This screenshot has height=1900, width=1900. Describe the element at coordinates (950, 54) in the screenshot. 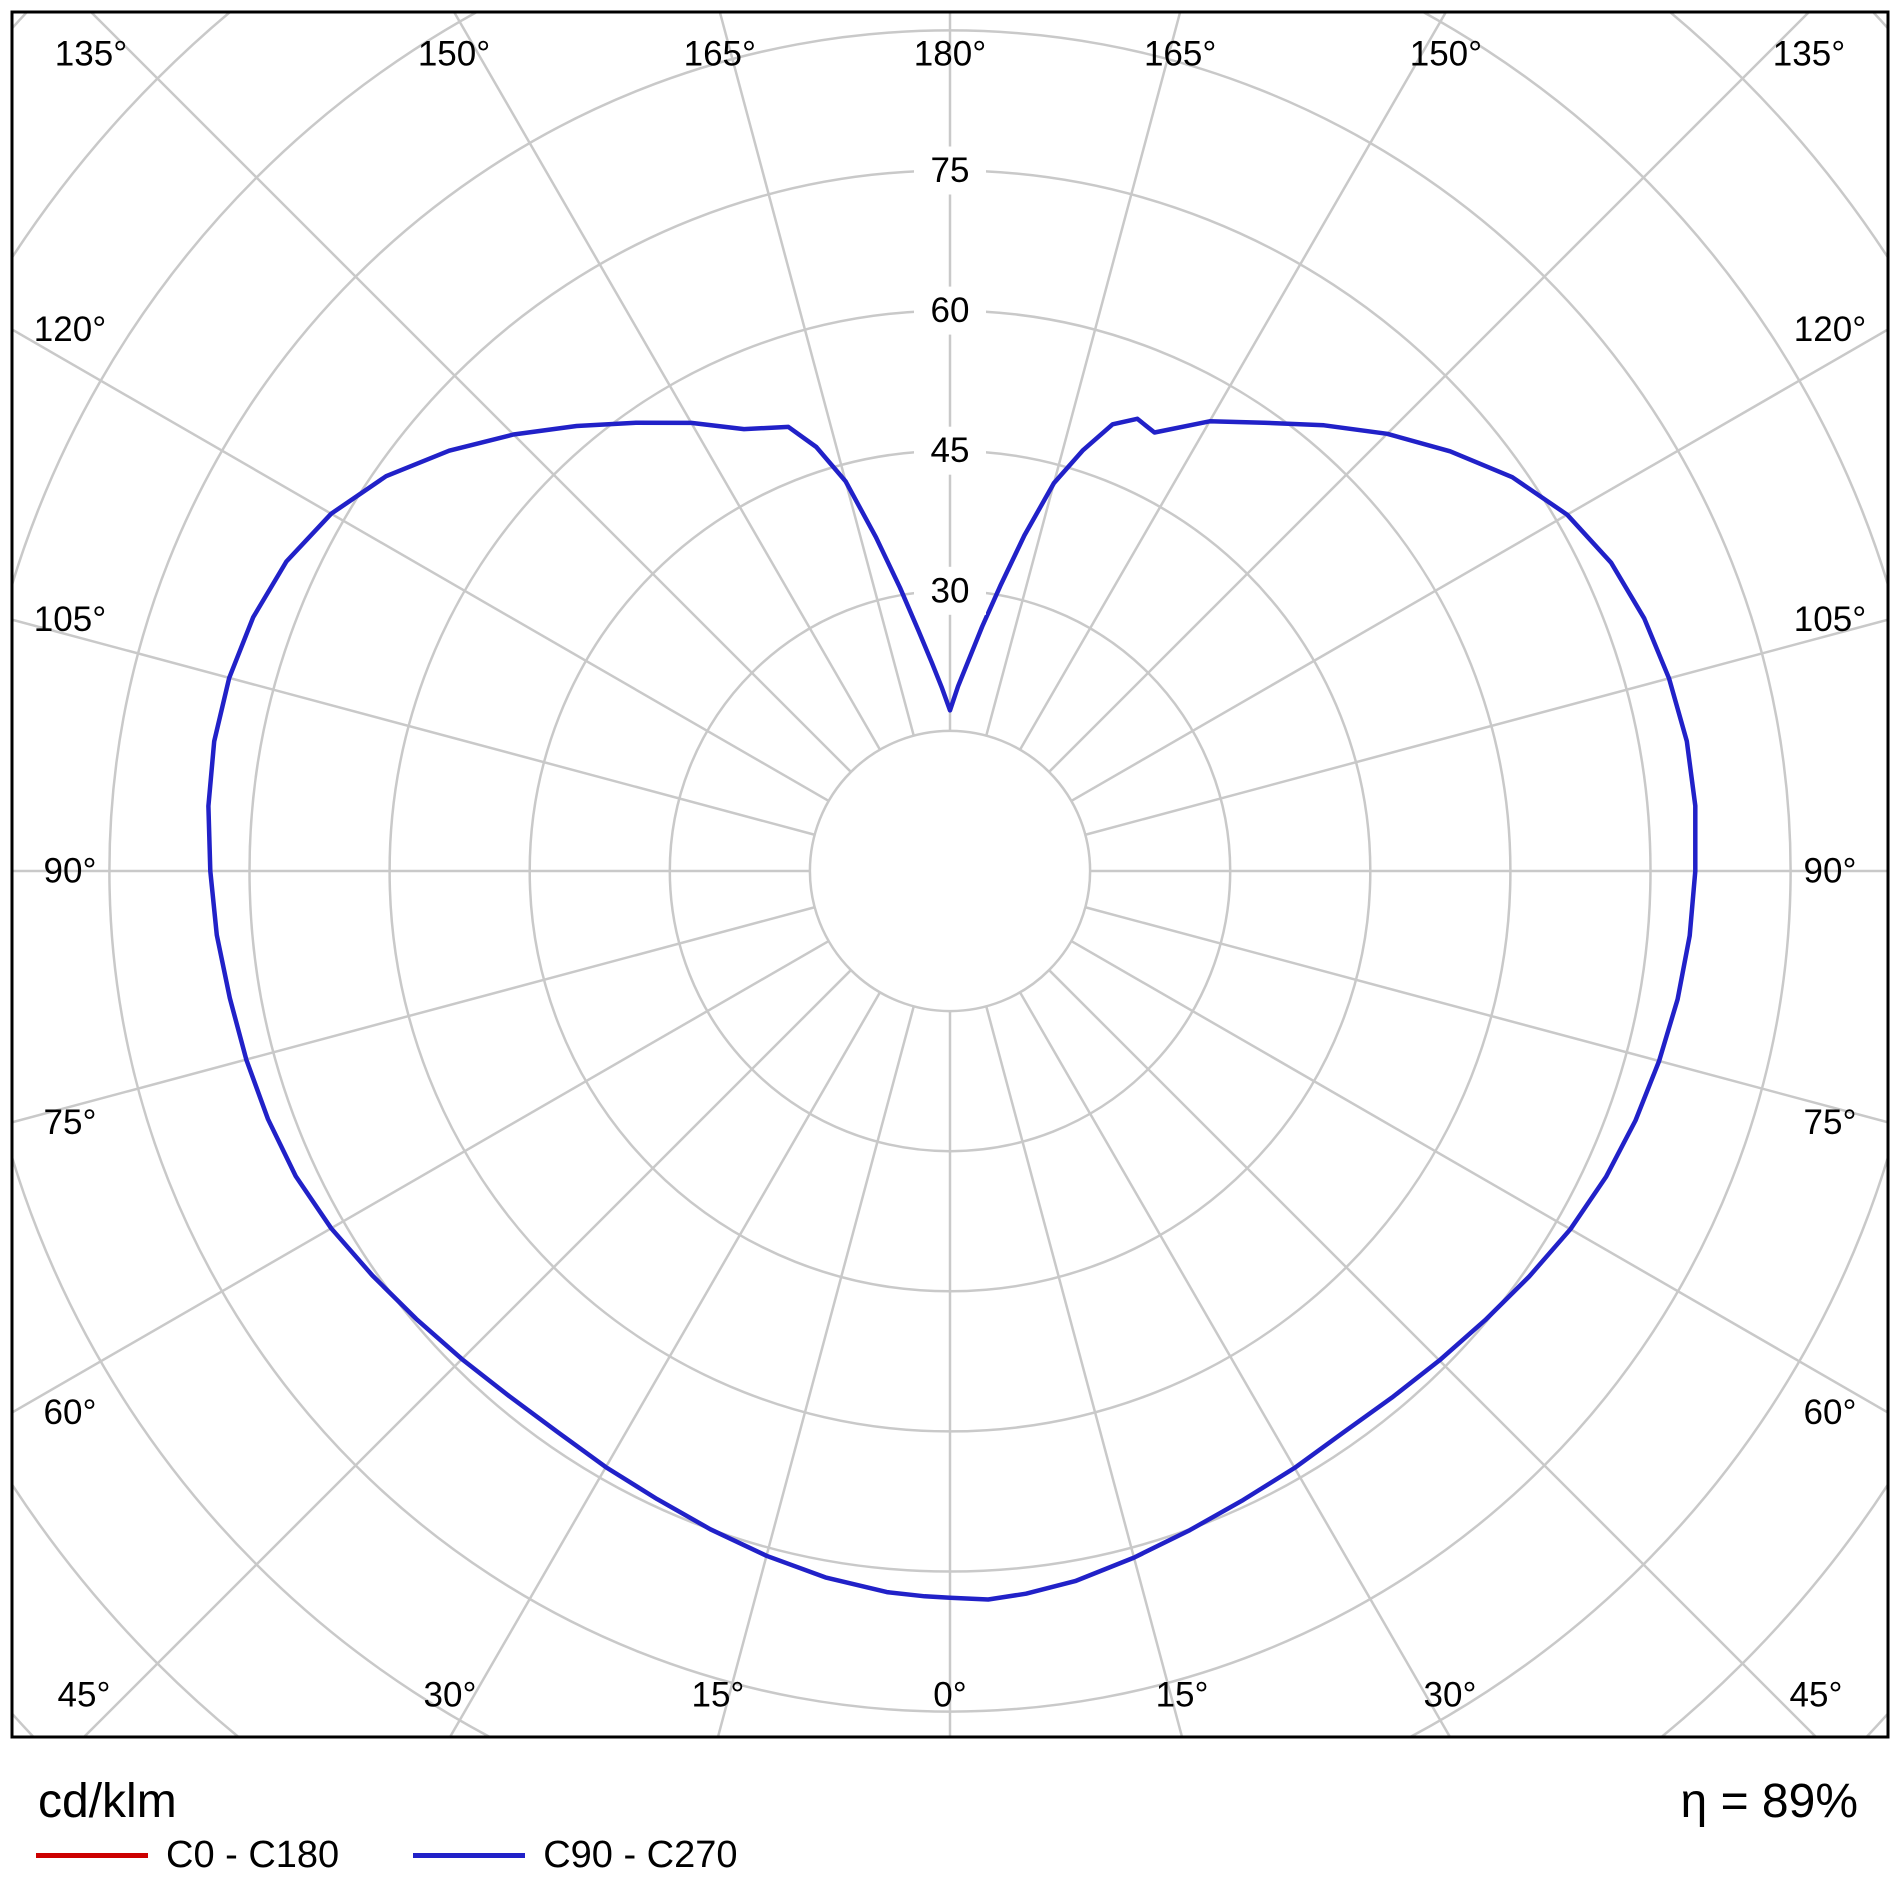

I see `angle-label: 180°` at that location.